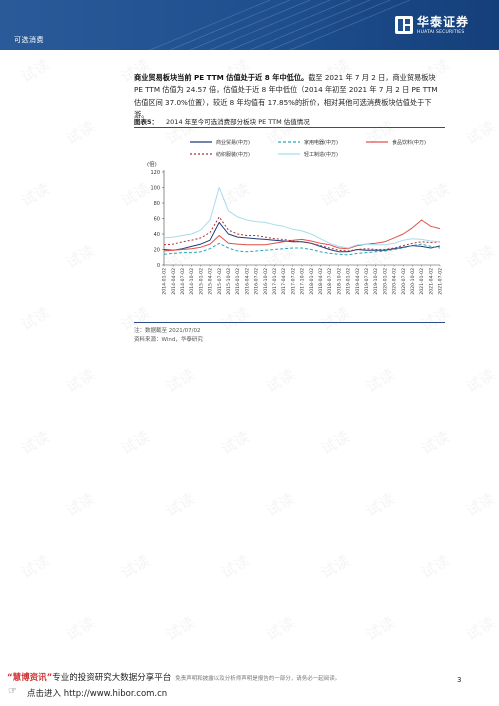 This screenshot has width=499, height=706. I want to click on x-tick-label: 2016-04-02, so click(247, 281).